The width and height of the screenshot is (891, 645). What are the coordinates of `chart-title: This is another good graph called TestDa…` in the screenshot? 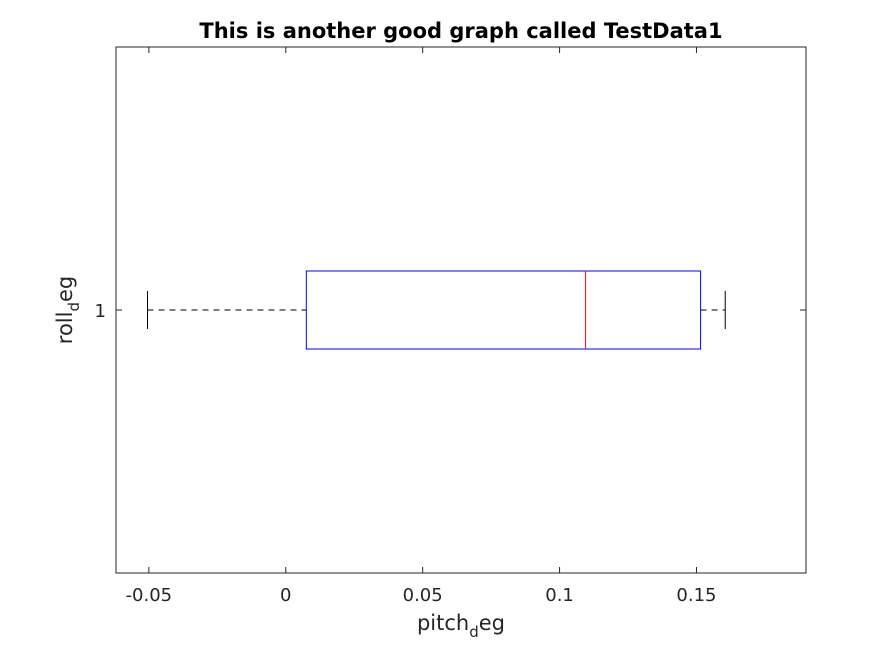 It's located at (460, 31).